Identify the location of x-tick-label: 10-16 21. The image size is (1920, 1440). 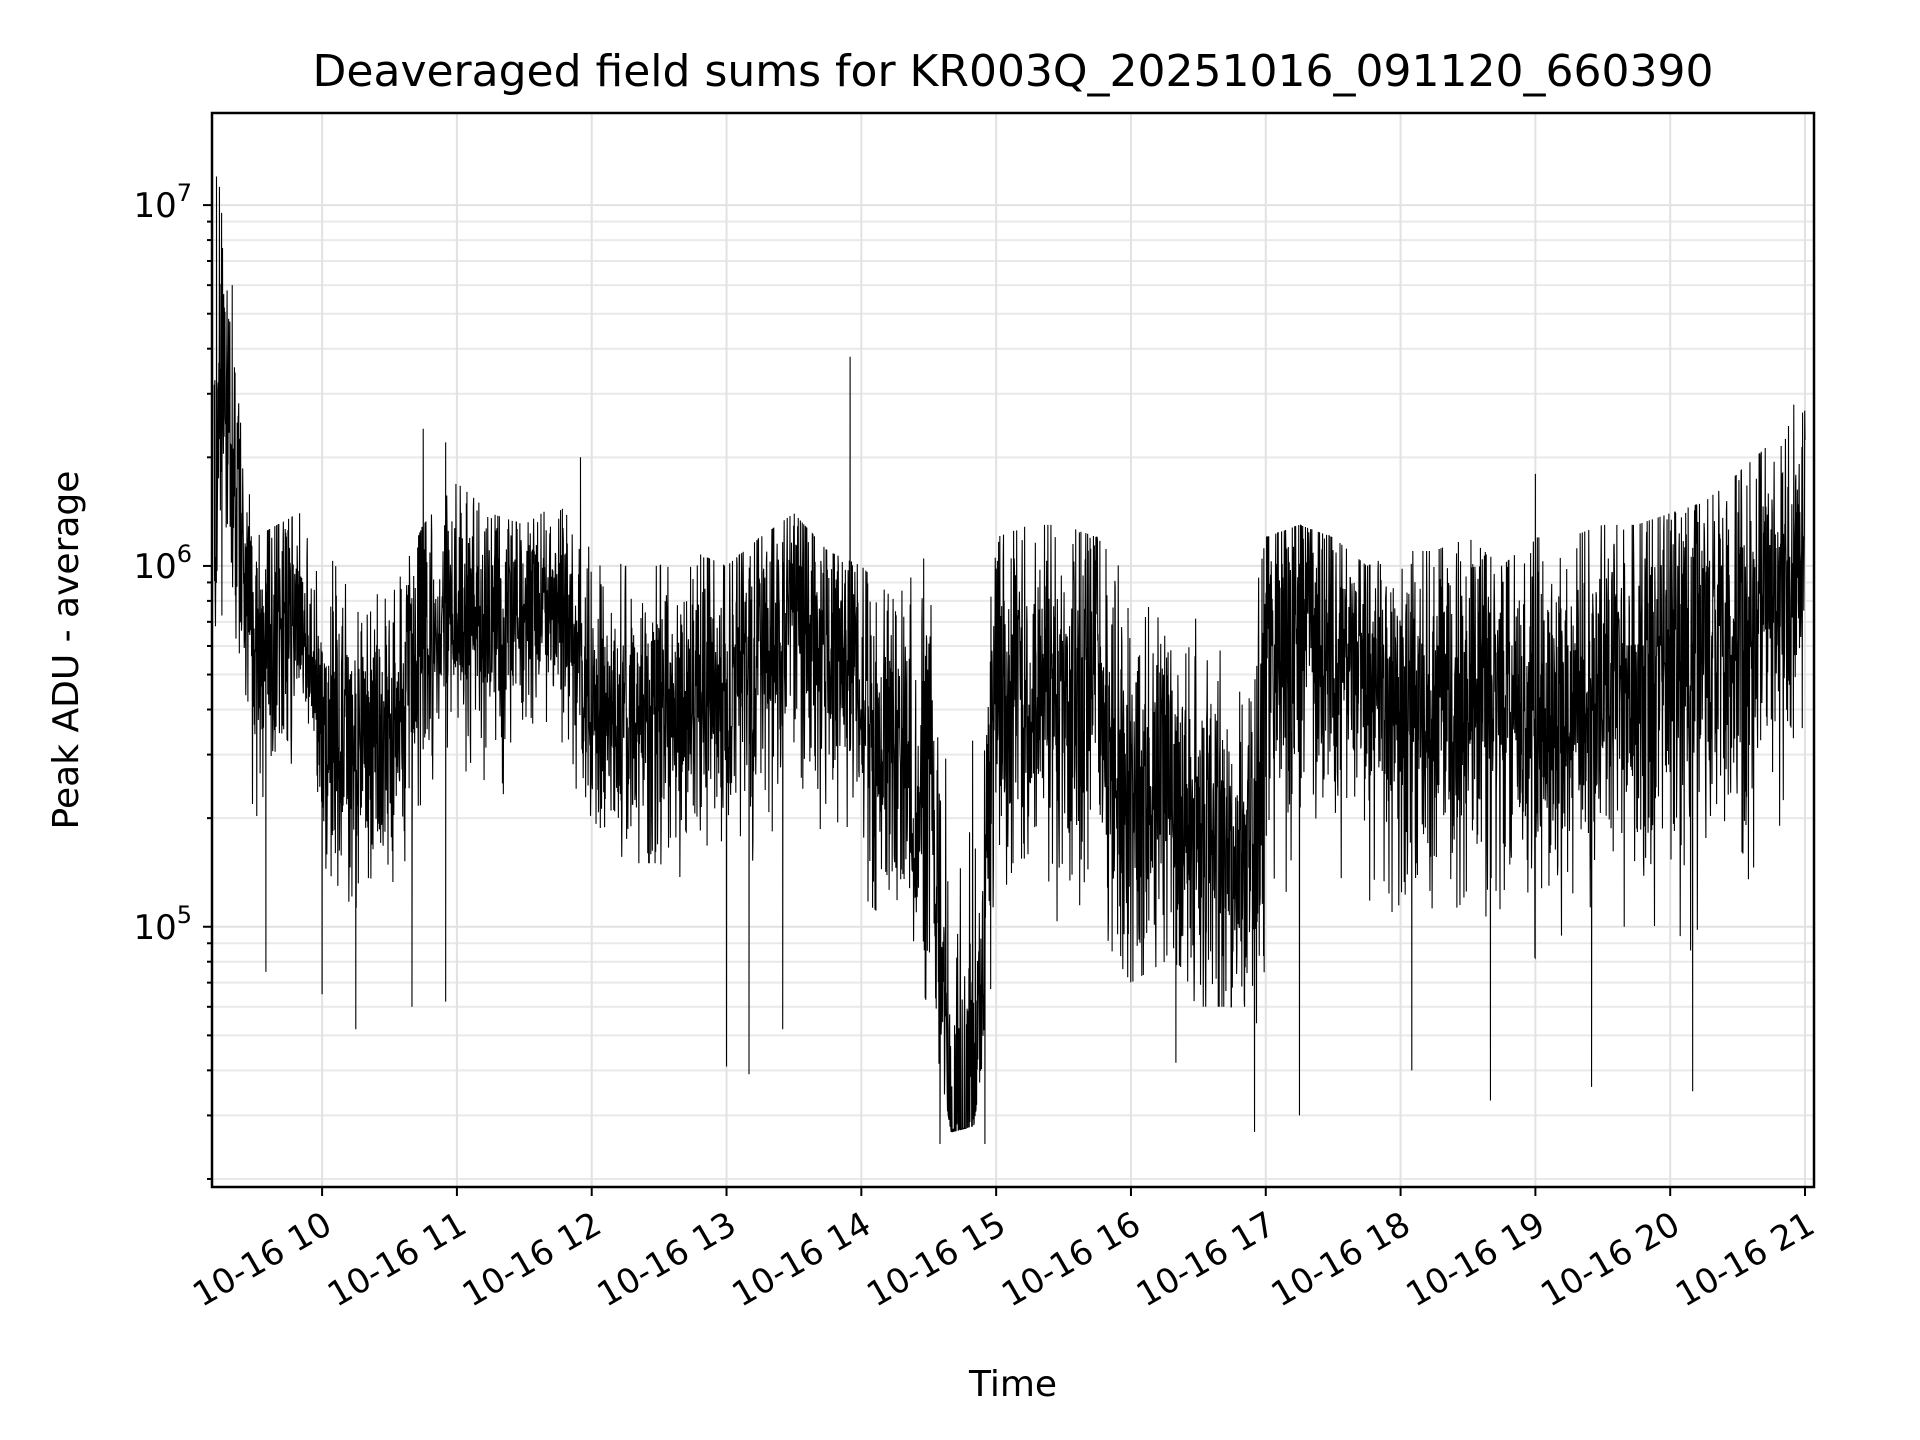
(1745, 1259).